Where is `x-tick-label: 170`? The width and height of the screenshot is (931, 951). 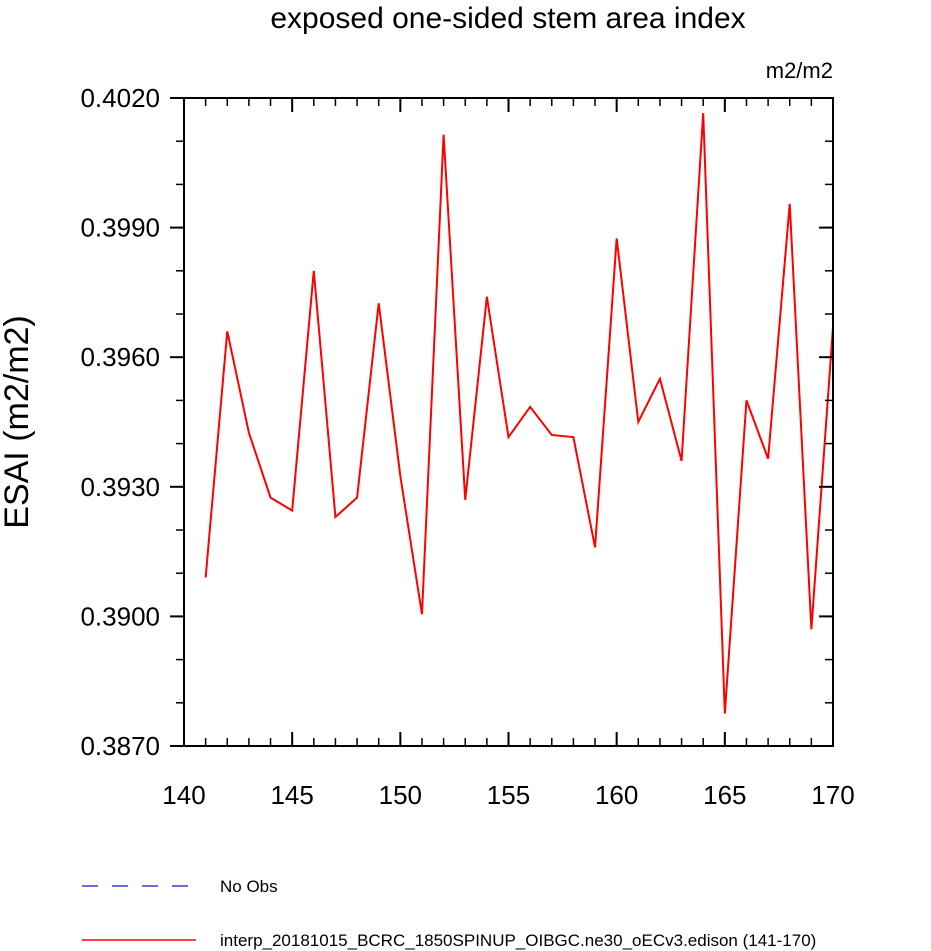 x-tick-label: 170 is located at coordinates (832, 795).